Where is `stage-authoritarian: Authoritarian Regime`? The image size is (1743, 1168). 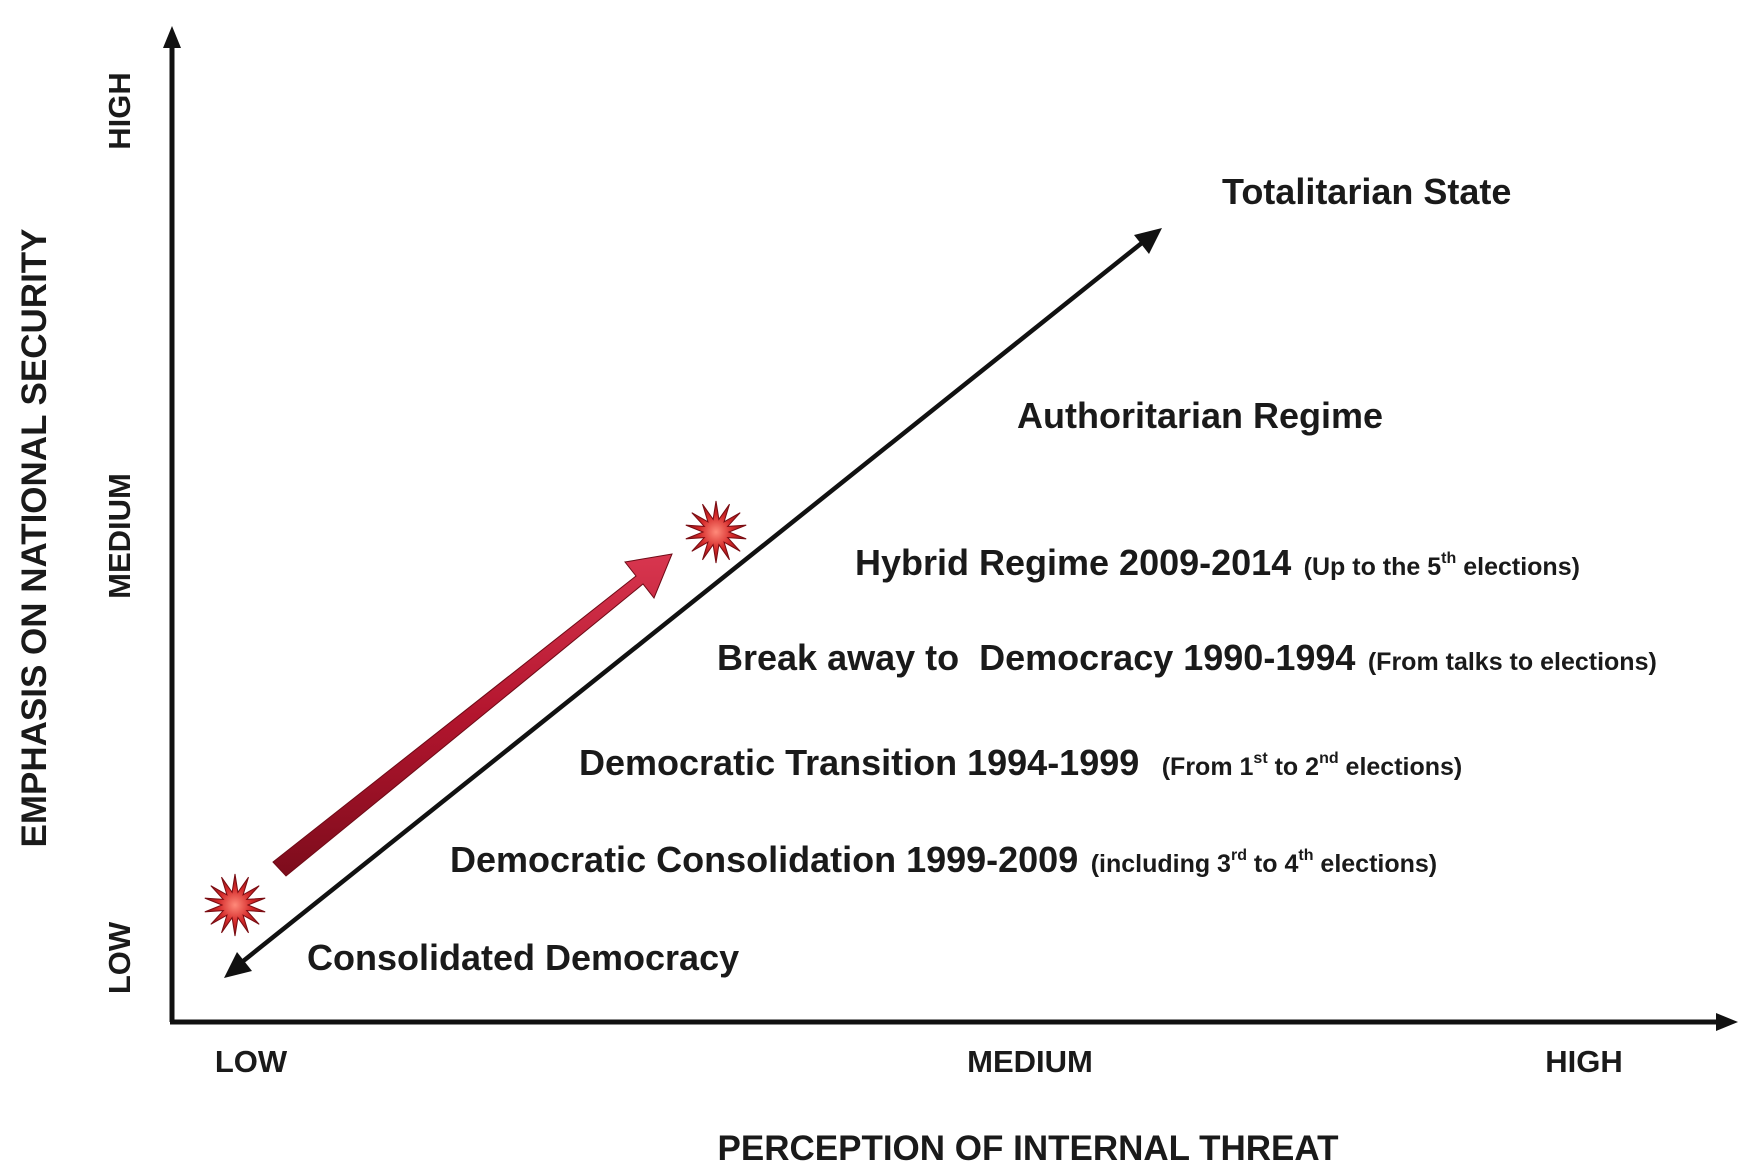
stage-authoritarian: Authoritarian Regime is located at coordinates (1200, 415).